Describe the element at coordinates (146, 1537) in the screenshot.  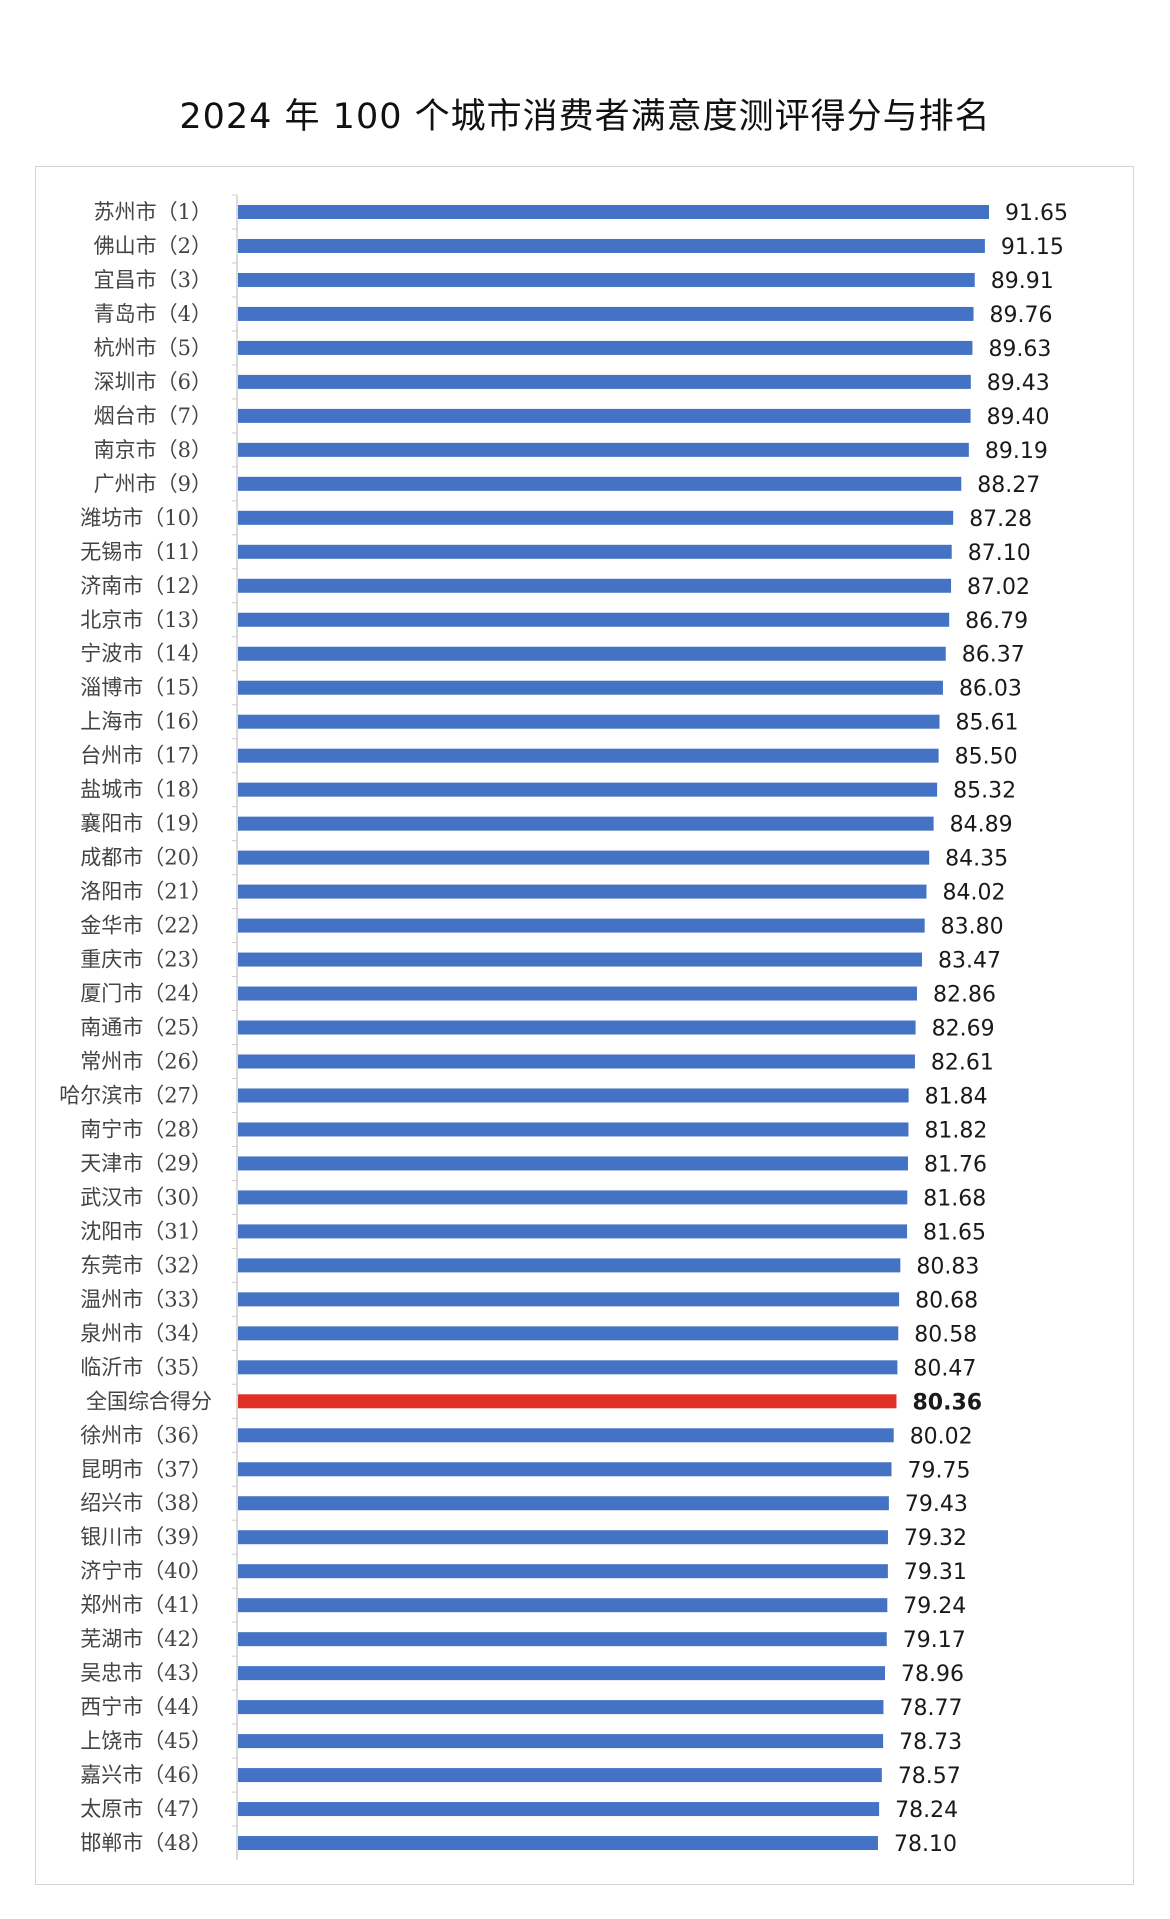
I see `category-label: 银川市（39）` at that location.